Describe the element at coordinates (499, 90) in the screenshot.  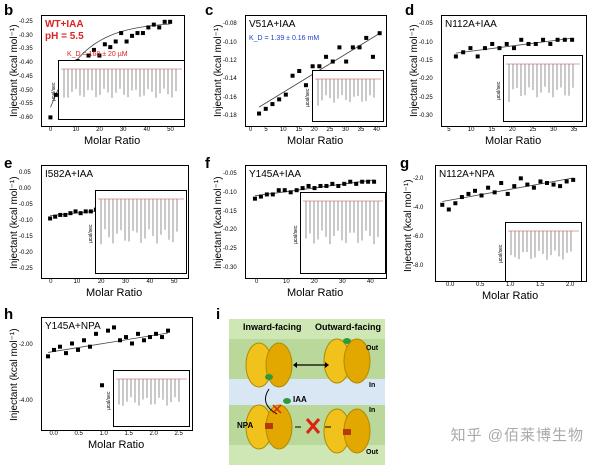
I see `inset-ylabel-d: µcal/sec` at that location.